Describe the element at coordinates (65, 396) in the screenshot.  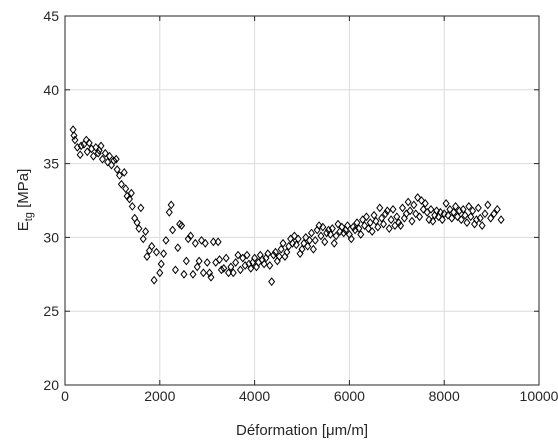
I see `x-tick-label: 0` at that location.